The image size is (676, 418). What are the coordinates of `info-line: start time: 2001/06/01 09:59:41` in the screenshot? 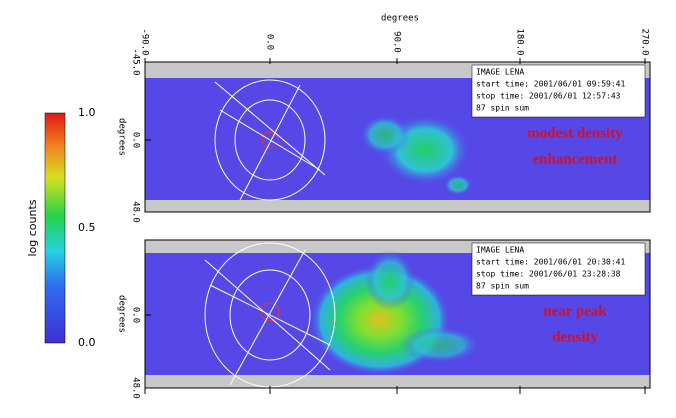 It's located at (550, 84).